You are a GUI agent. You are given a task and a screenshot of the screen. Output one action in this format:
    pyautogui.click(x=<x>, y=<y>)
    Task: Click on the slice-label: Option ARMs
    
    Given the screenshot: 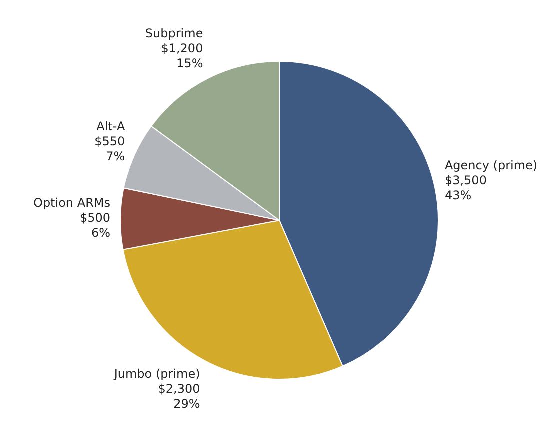 What is the action you would take?
    pyautogui.click(x=72, y=203)
    